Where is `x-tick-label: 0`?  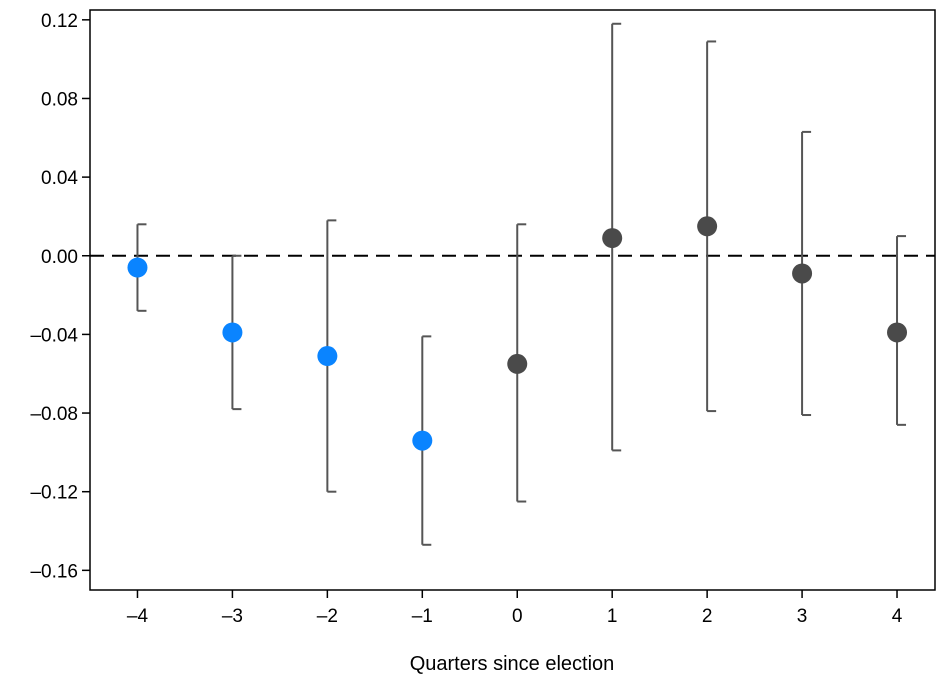
x-tick-label: 0 is located at coordinates (517, 616).